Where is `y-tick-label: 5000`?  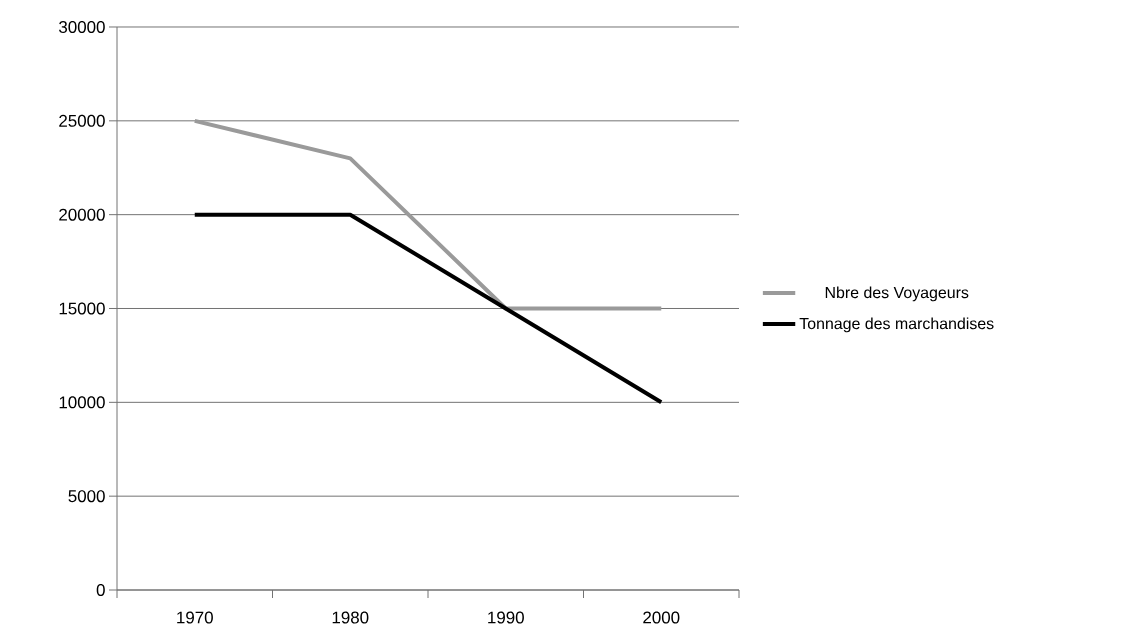 y-tick-label: 5000 is located at coordinates (86, 496).